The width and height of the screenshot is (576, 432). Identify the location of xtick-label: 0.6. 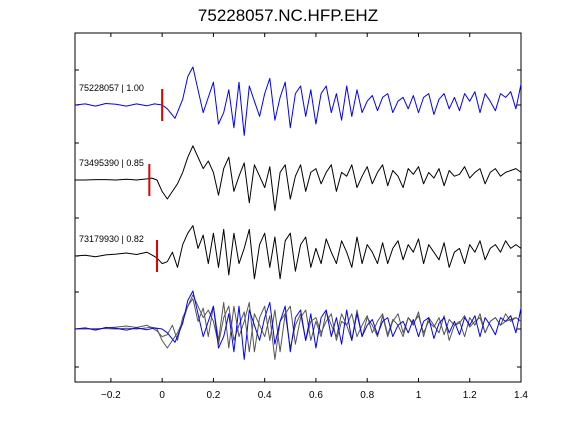
(316, 395).